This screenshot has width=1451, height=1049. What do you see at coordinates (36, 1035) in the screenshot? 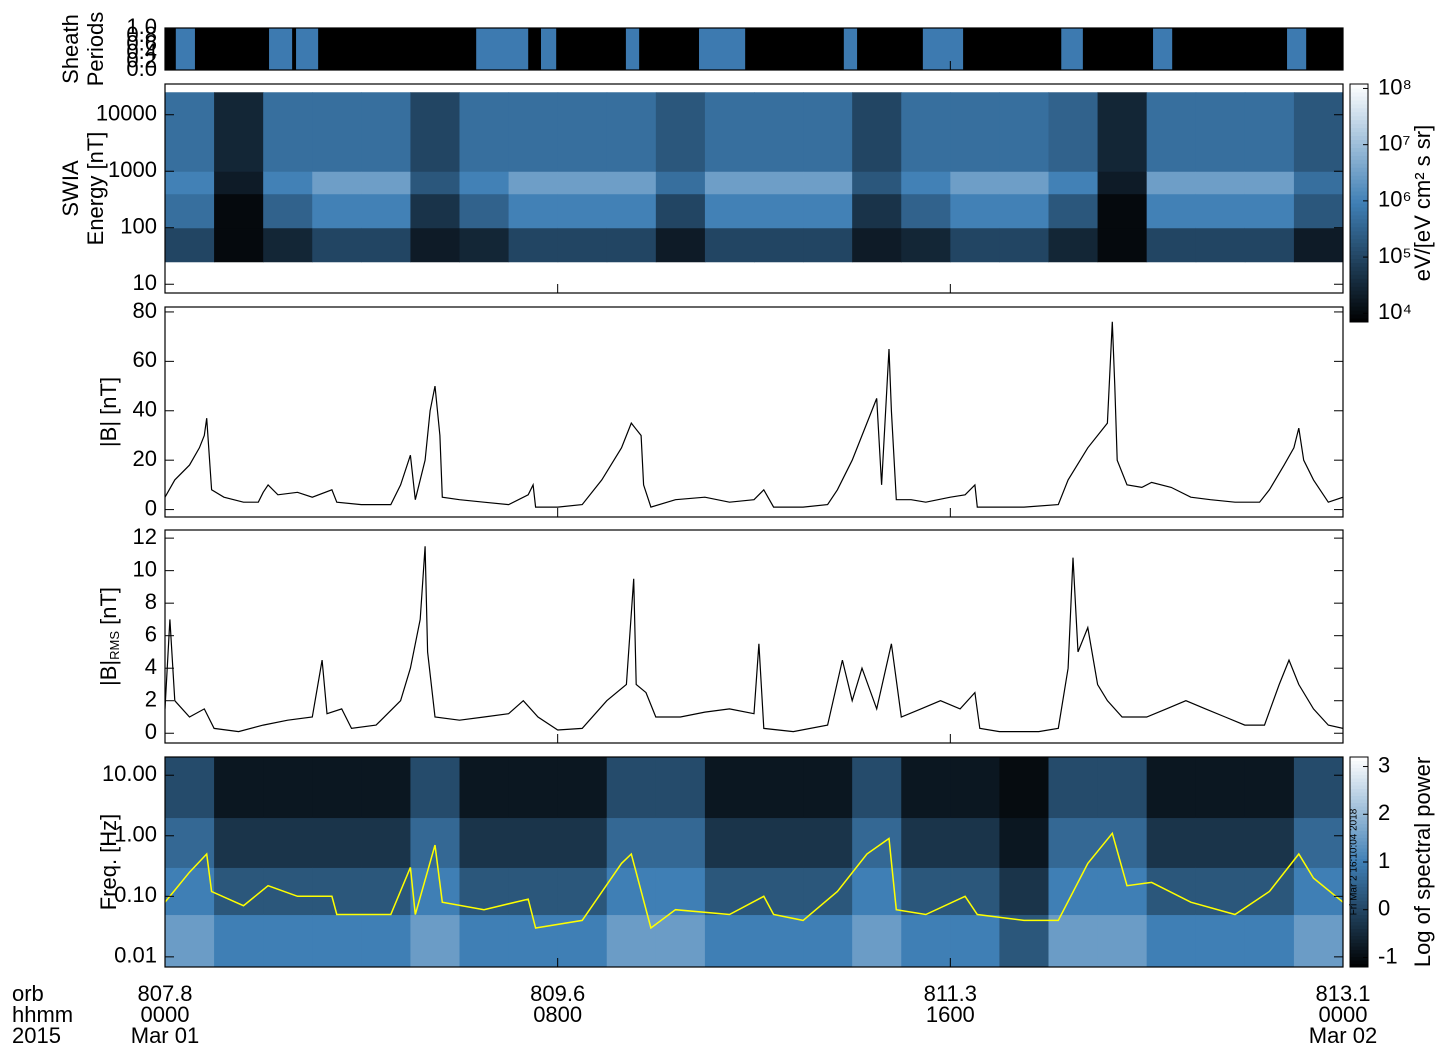
I see `axis-row-label: 2015` at bounding box center [36, 1035].